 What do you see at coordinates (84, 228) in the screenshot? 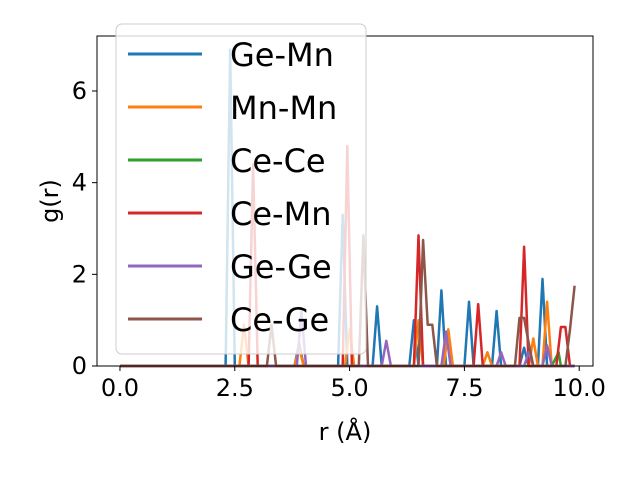
I see `y-axis: 0 2 4 6` at bounding box center [84, 228].